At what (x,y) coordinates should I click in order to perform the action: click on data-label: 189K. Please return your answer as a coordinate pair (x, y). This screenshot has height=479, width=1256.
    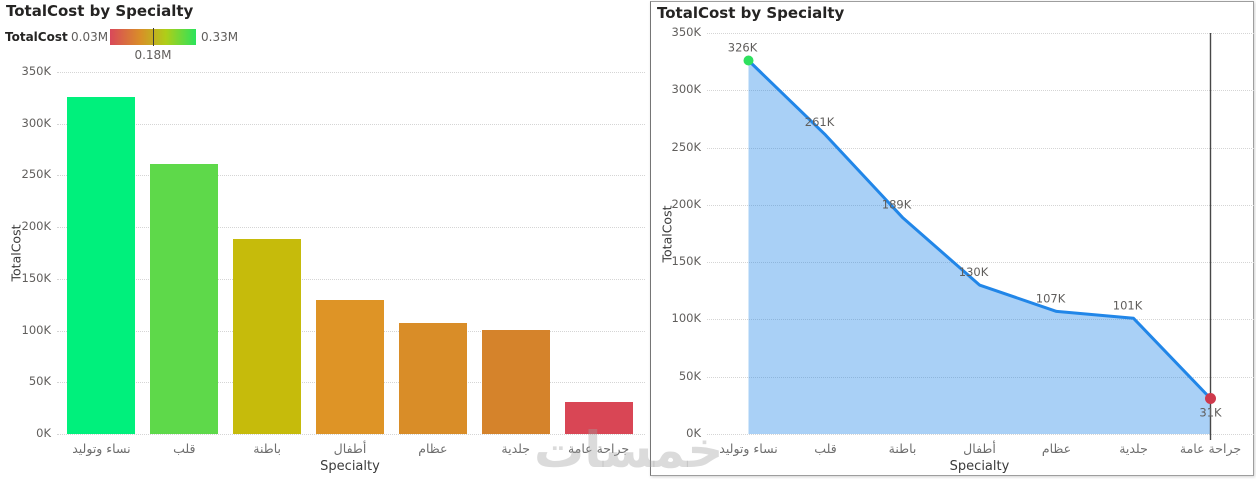
    Looking at the image, I should click on (897, 204).